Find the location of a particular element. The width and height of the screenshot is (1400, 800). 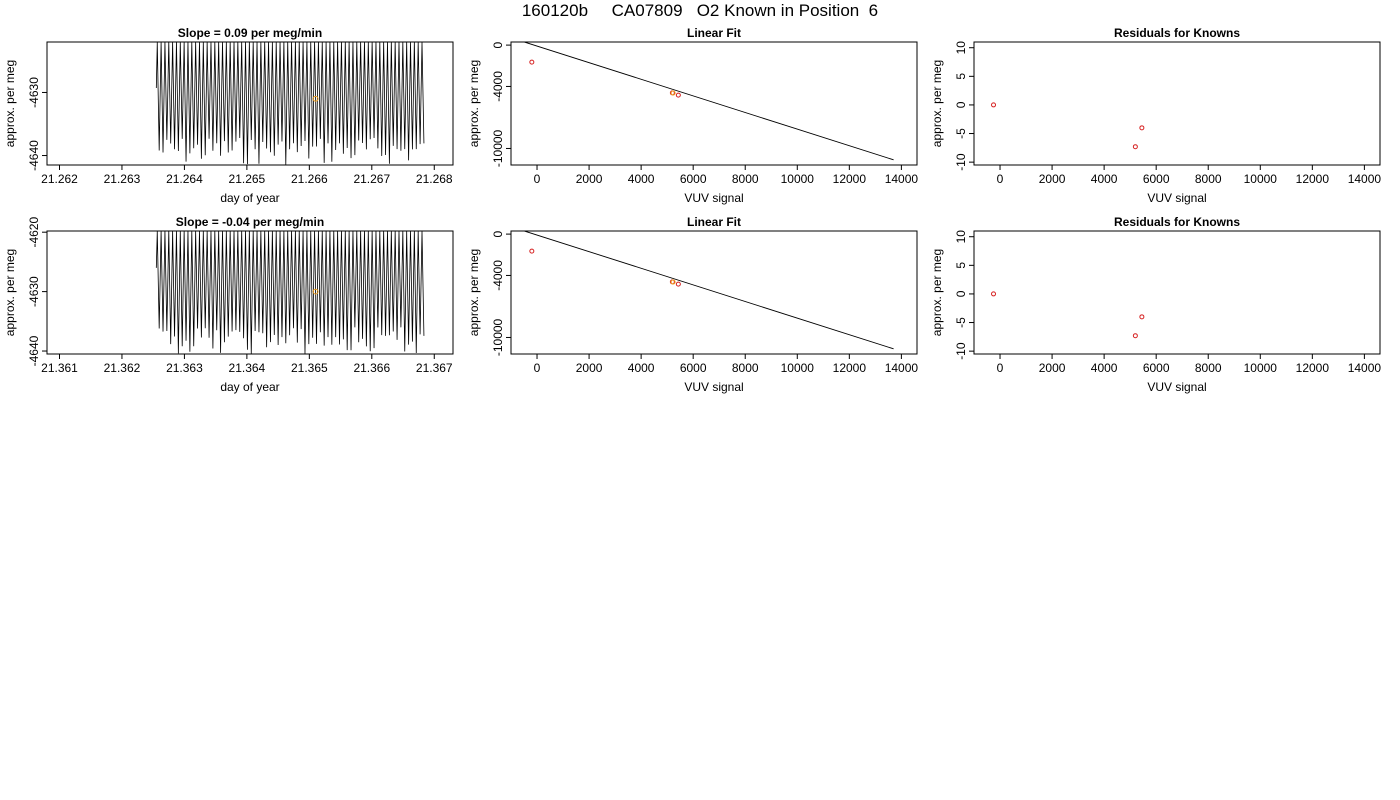

page-title: 160120b CA07809 O2 Known in Position 6 is located at coordinates (700, 10).